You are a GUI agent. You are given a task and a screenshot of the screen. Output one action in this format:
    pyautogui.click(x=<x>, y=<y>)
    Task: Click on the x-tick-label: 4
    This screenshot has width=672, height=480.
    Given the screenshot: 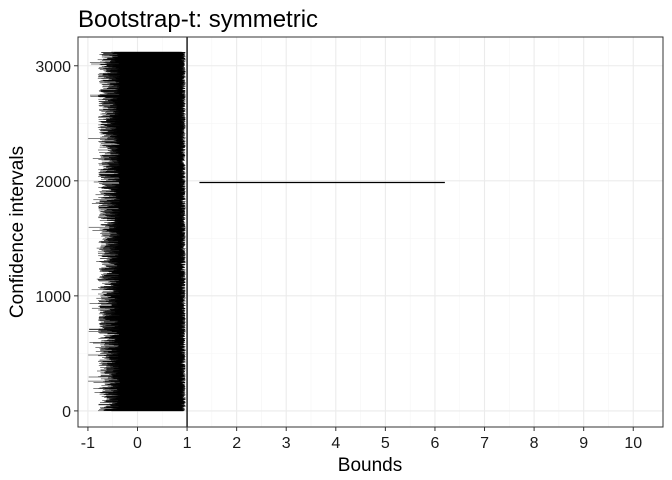 What is the action you would take?
    pyautogui.click(x=335, y=443)
    